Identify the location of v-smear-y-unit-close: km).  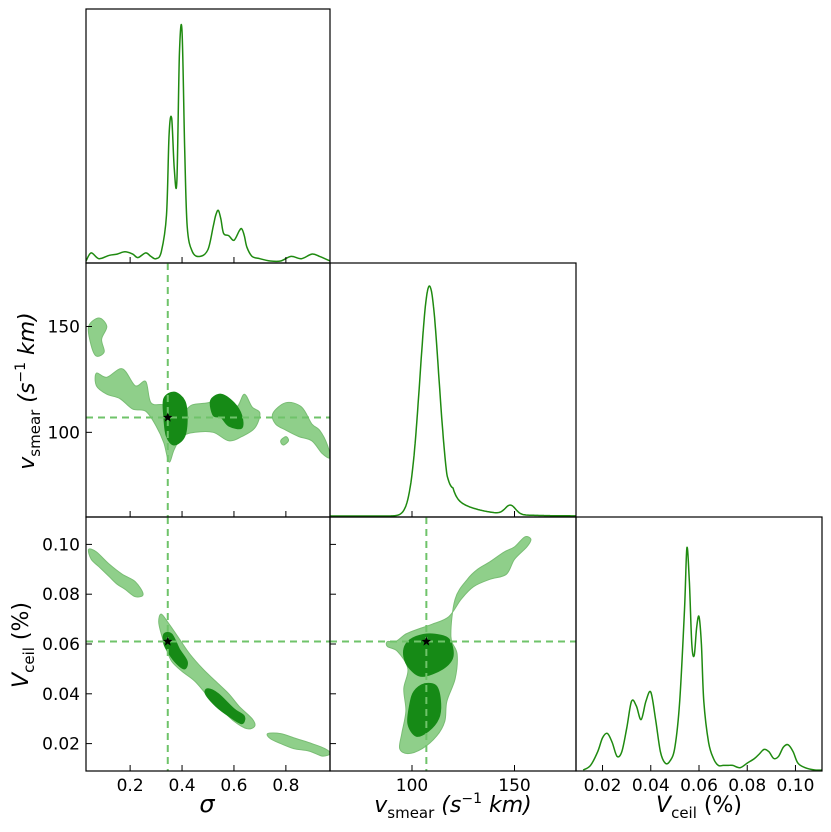
(27, 337).